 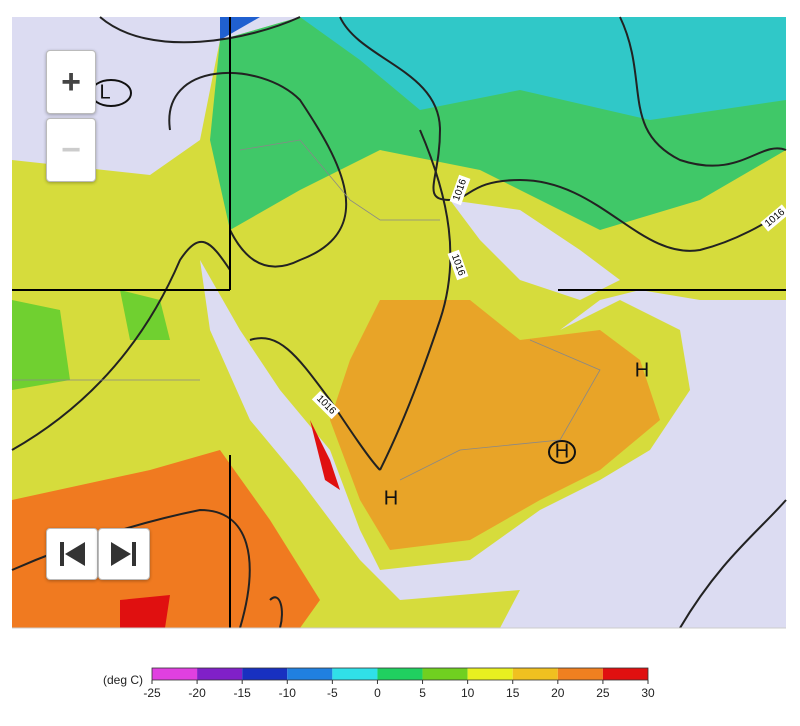 What do you see at coordinates (230, 524) in the screenshot?
I see `land-hottest` at bounding box center [230, 524].